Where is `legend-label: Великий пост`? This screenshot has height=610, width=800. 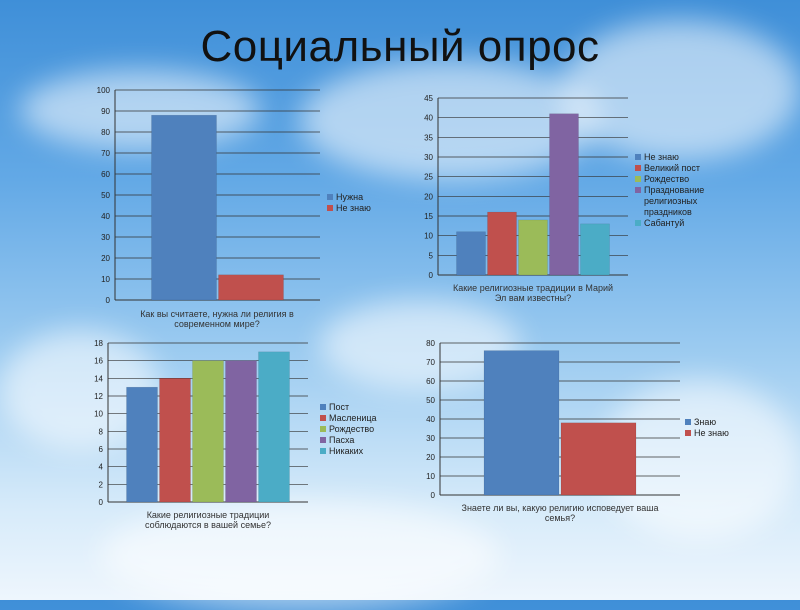
legend-label: Великий пост is located at coordinates (672, 168).